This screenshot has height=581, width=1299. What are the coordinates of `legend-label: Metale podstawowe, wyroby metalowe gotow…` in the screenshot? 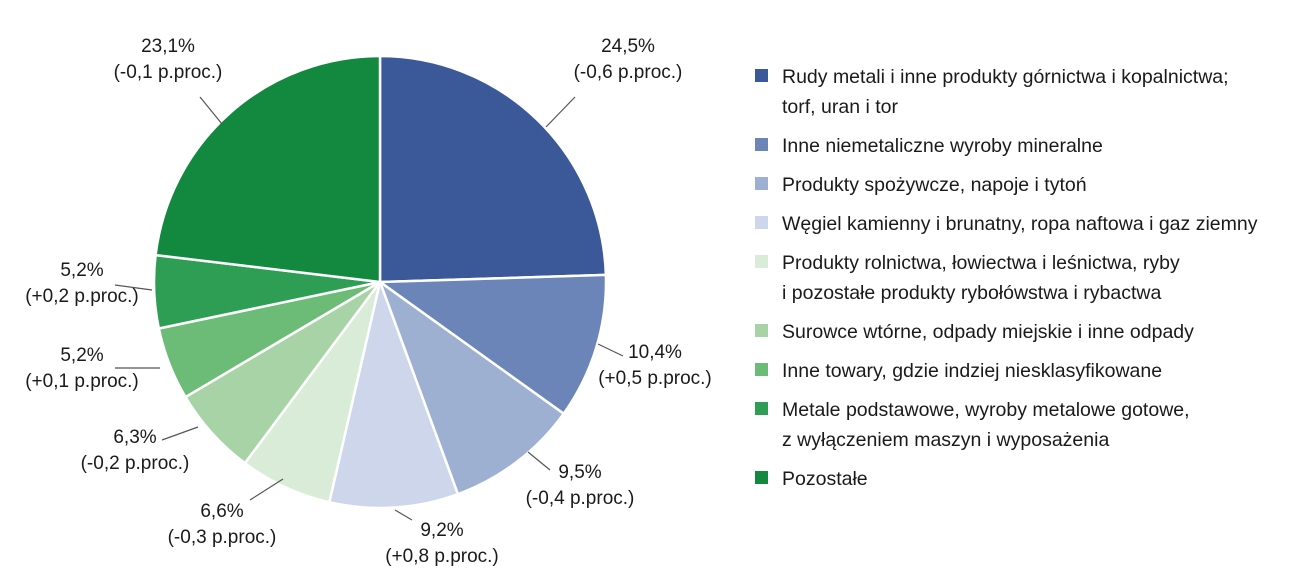 It's located at (986, 425).